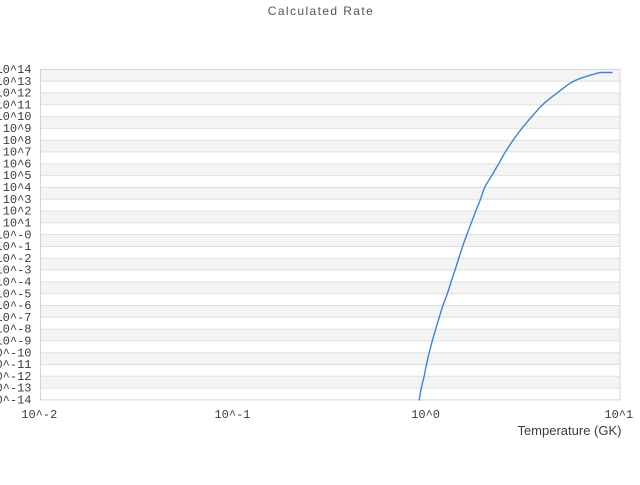 The height and width of the screenshot is (485, 640). What do you see at coordinates (16, 401) in the screenshot?
I see `svg-text: 10^-14` at bounding box center [16, 401].